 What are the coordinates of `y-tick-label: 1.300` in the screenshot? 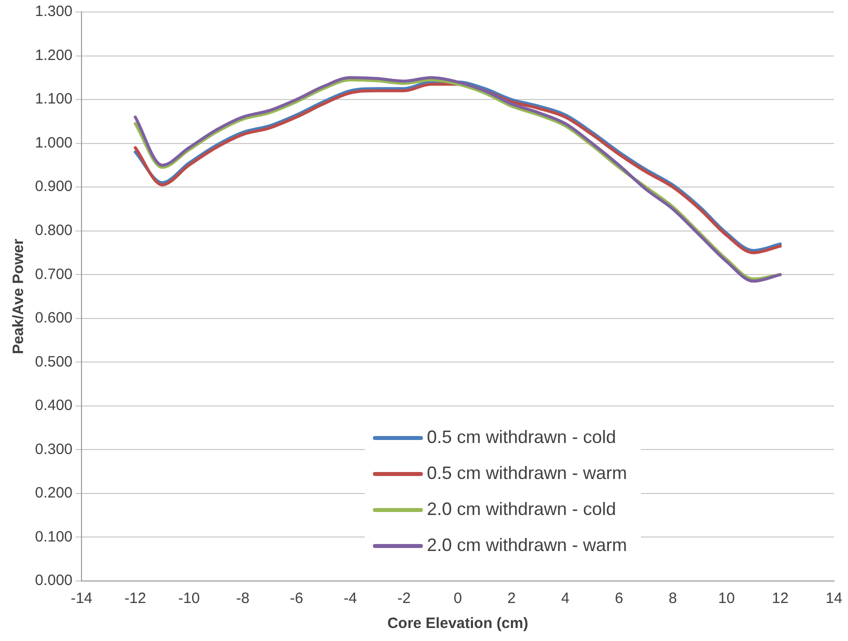 It's located at (53, 11).